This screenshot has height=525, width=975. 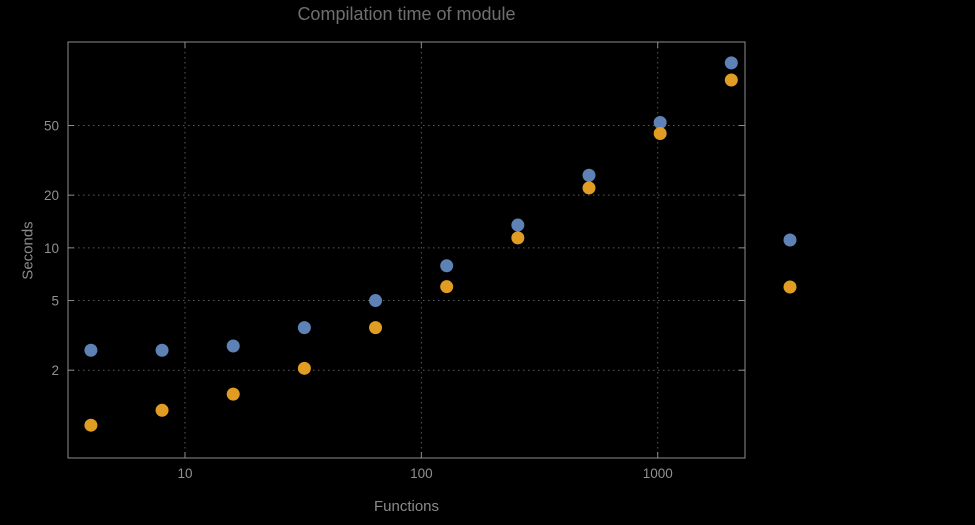 I want to click on x-tick-label: 10, so click(x=184, y=473).